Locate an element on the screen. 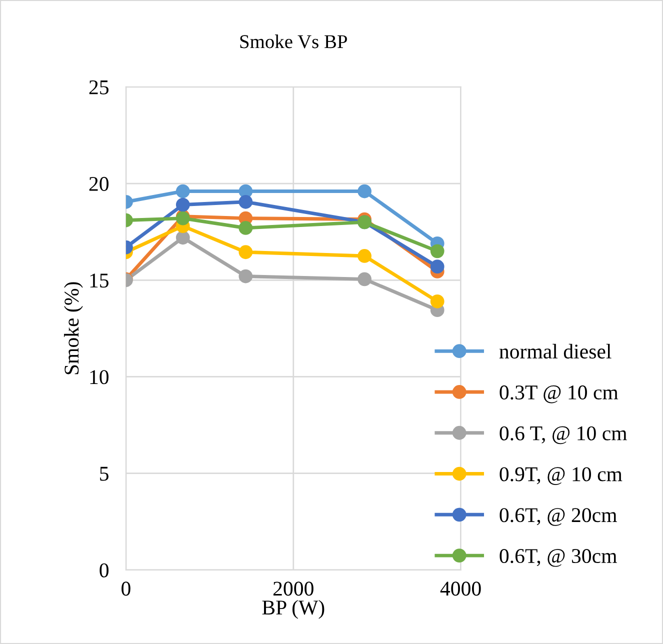 The width and height of the screenshot is (663, 644). legend-label: 0.6T, @ 30cm is located at coordinates (558, 557).